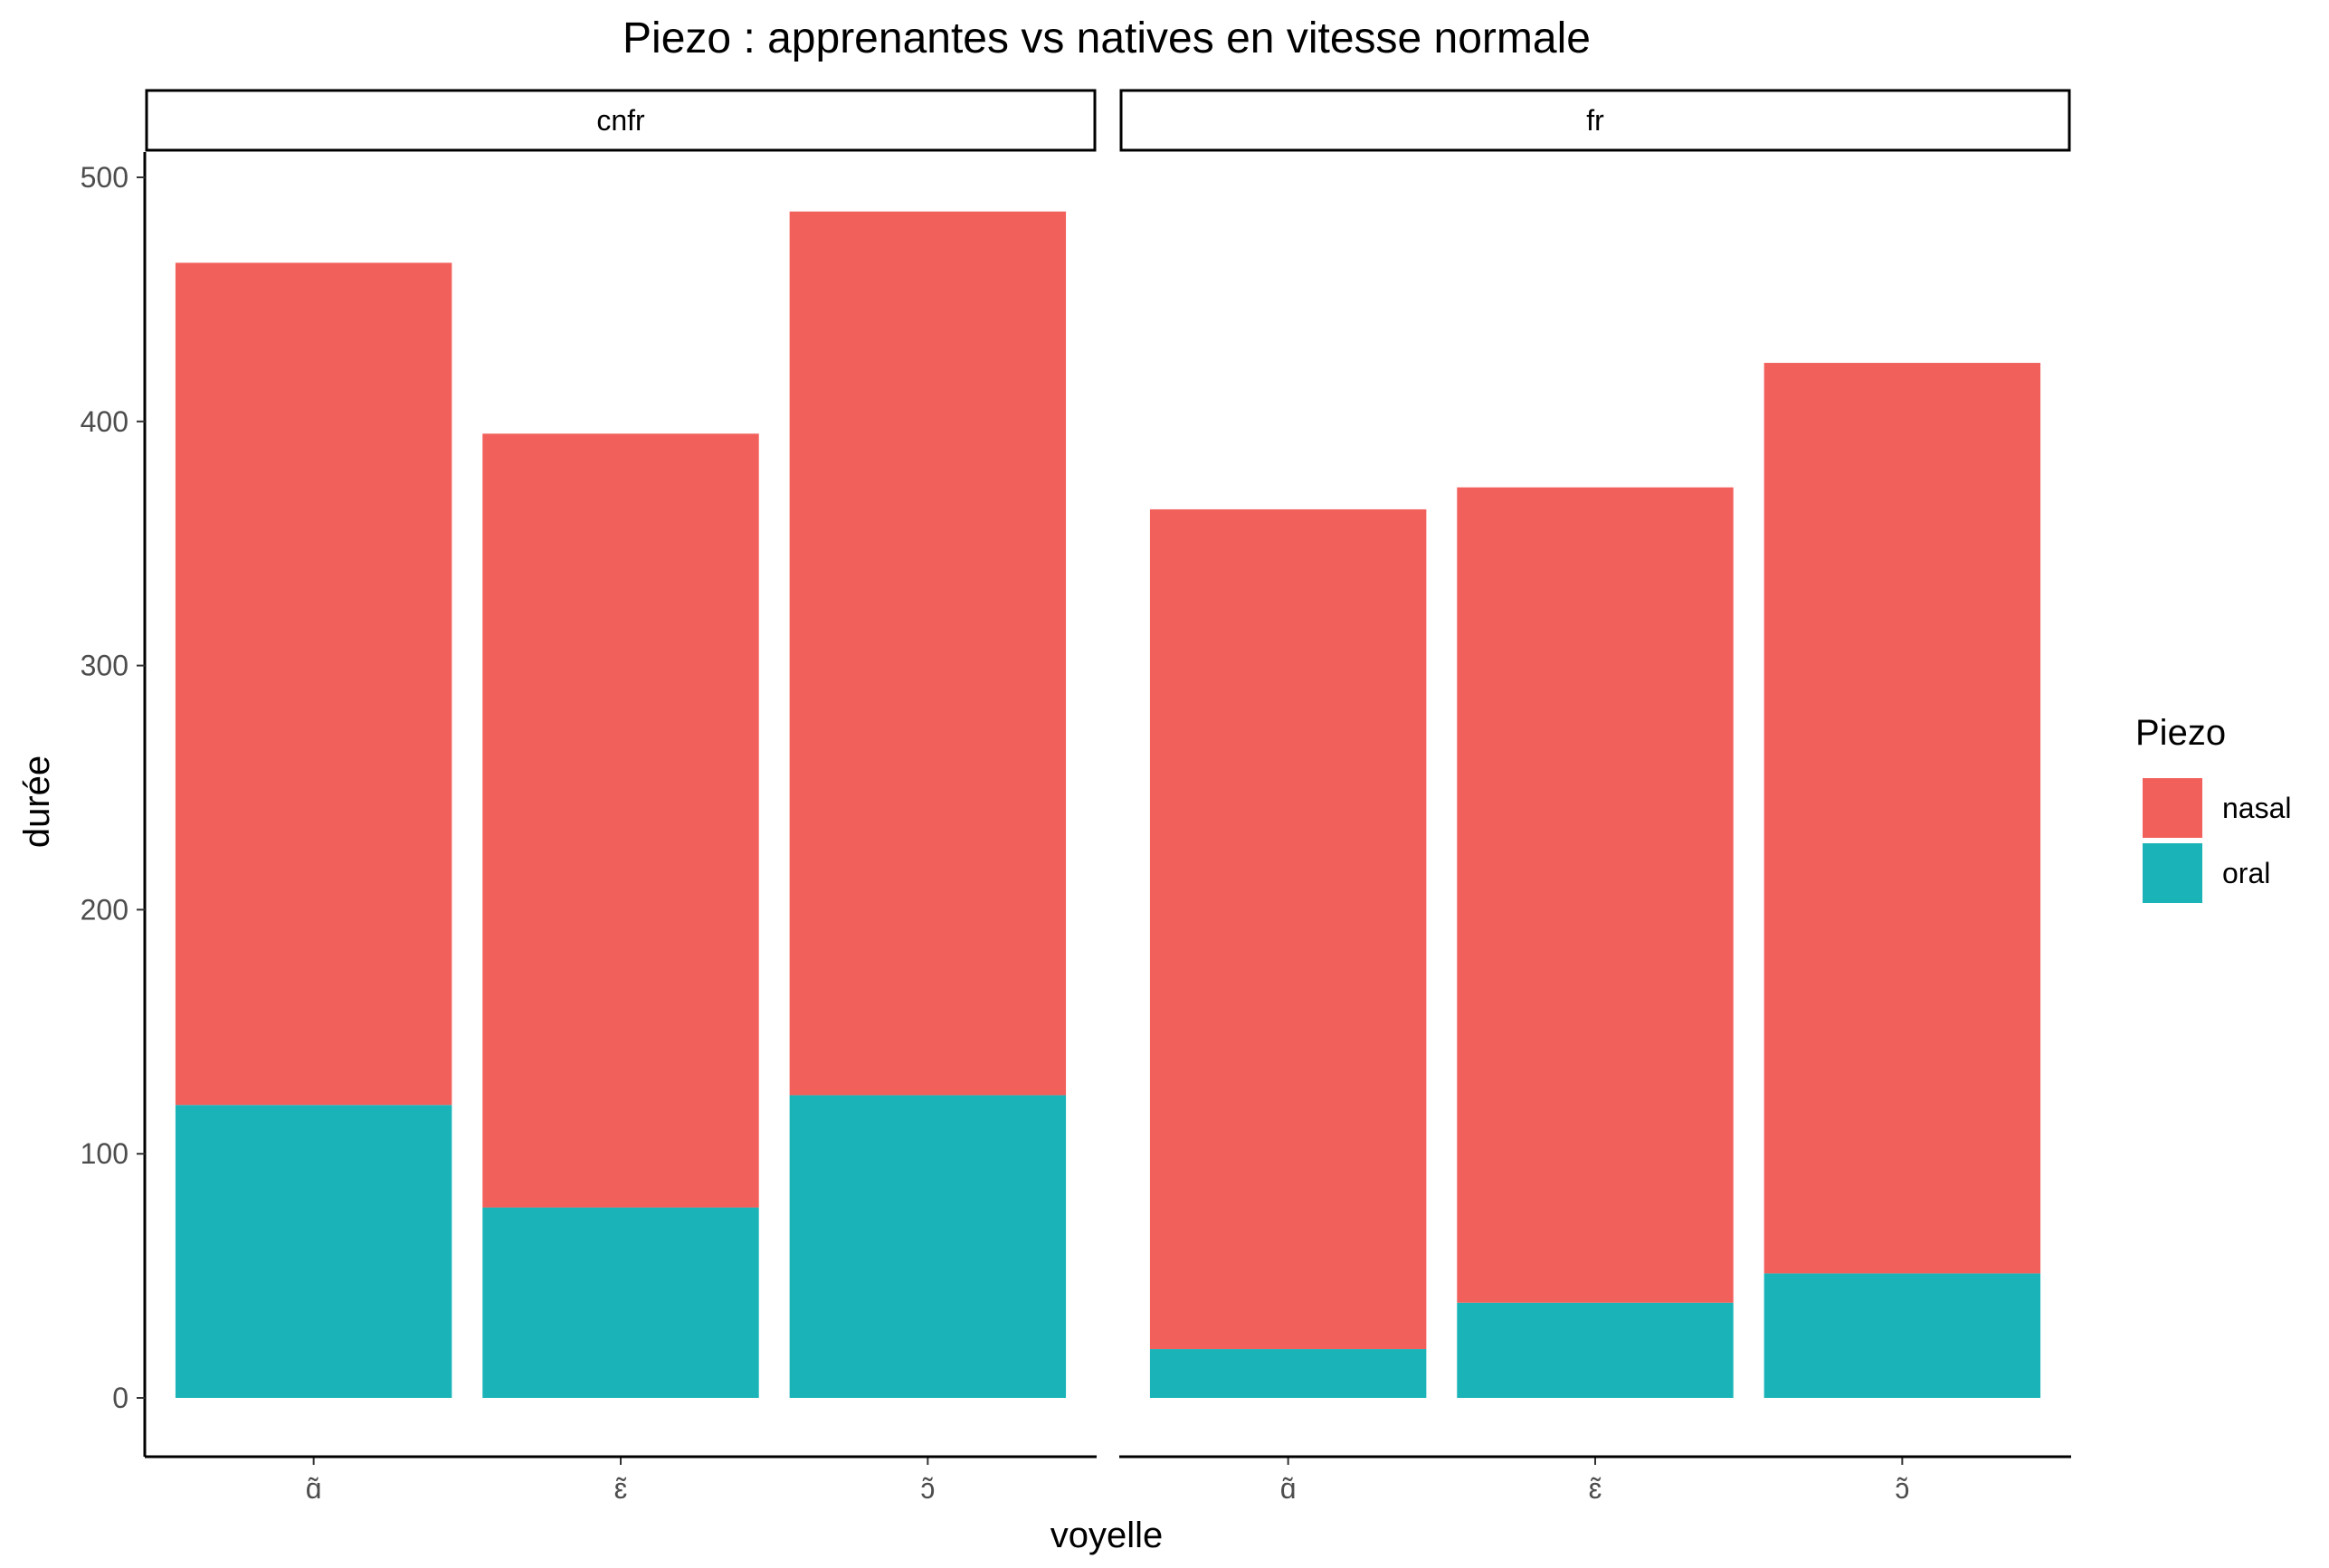  I want to click on y-tick-label: 100, so click(104, 1153).